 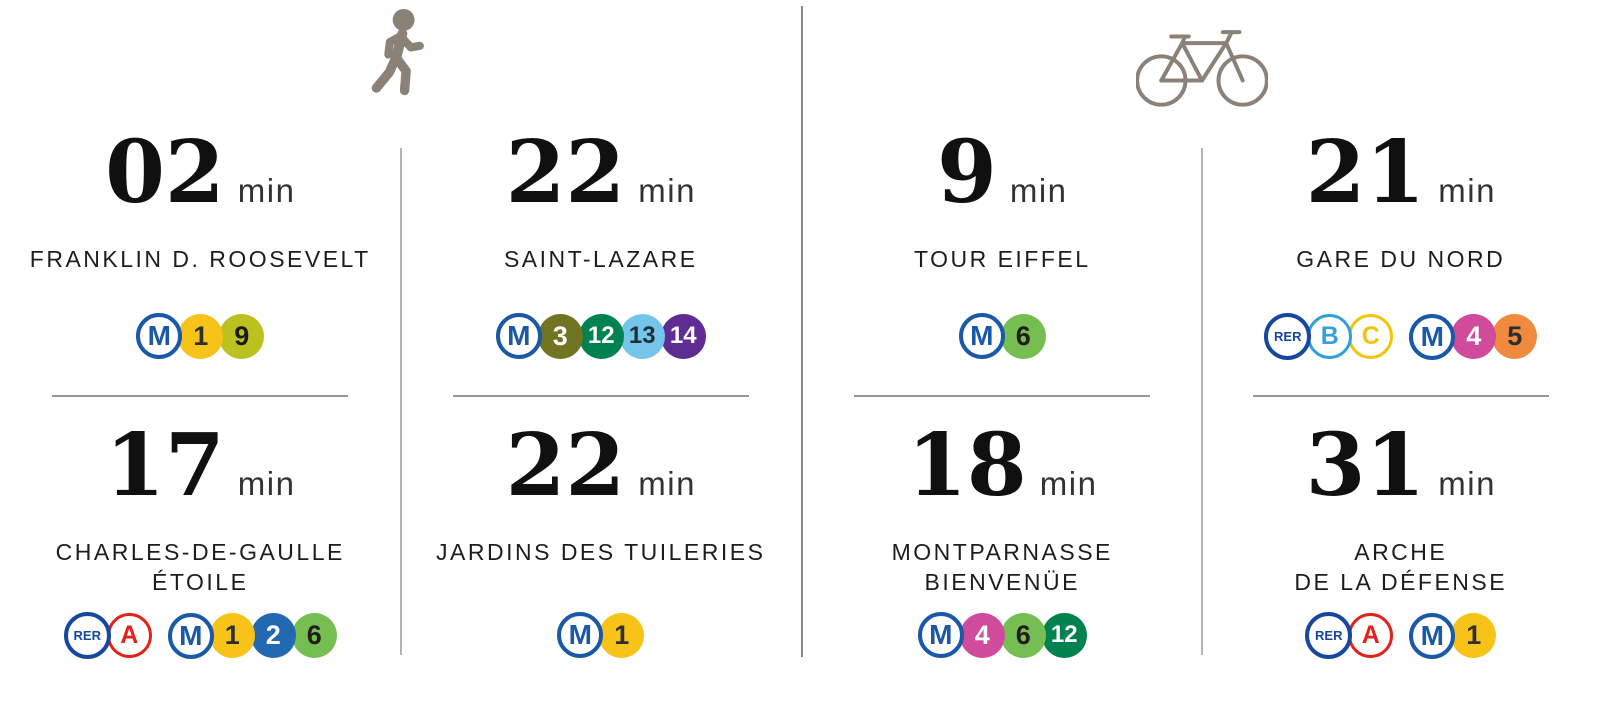 I want to click on time-value: 18, so click(x=967, y=465).